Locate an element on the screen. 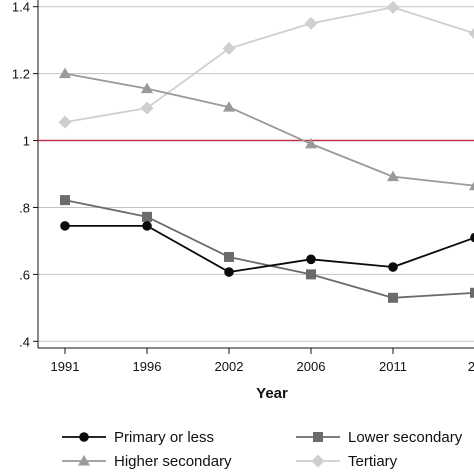 The width and height of the screenshot is (474, 474). x-tick-label: 2011 is located at coordinates (393, 366).